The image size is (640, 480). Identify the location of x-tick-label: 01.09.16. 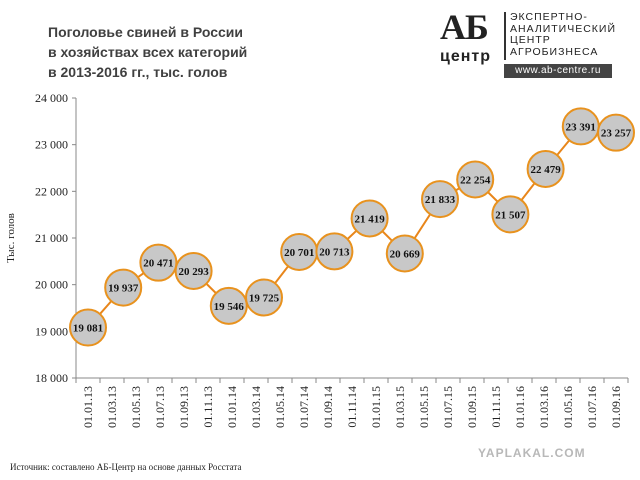
(616, 407).